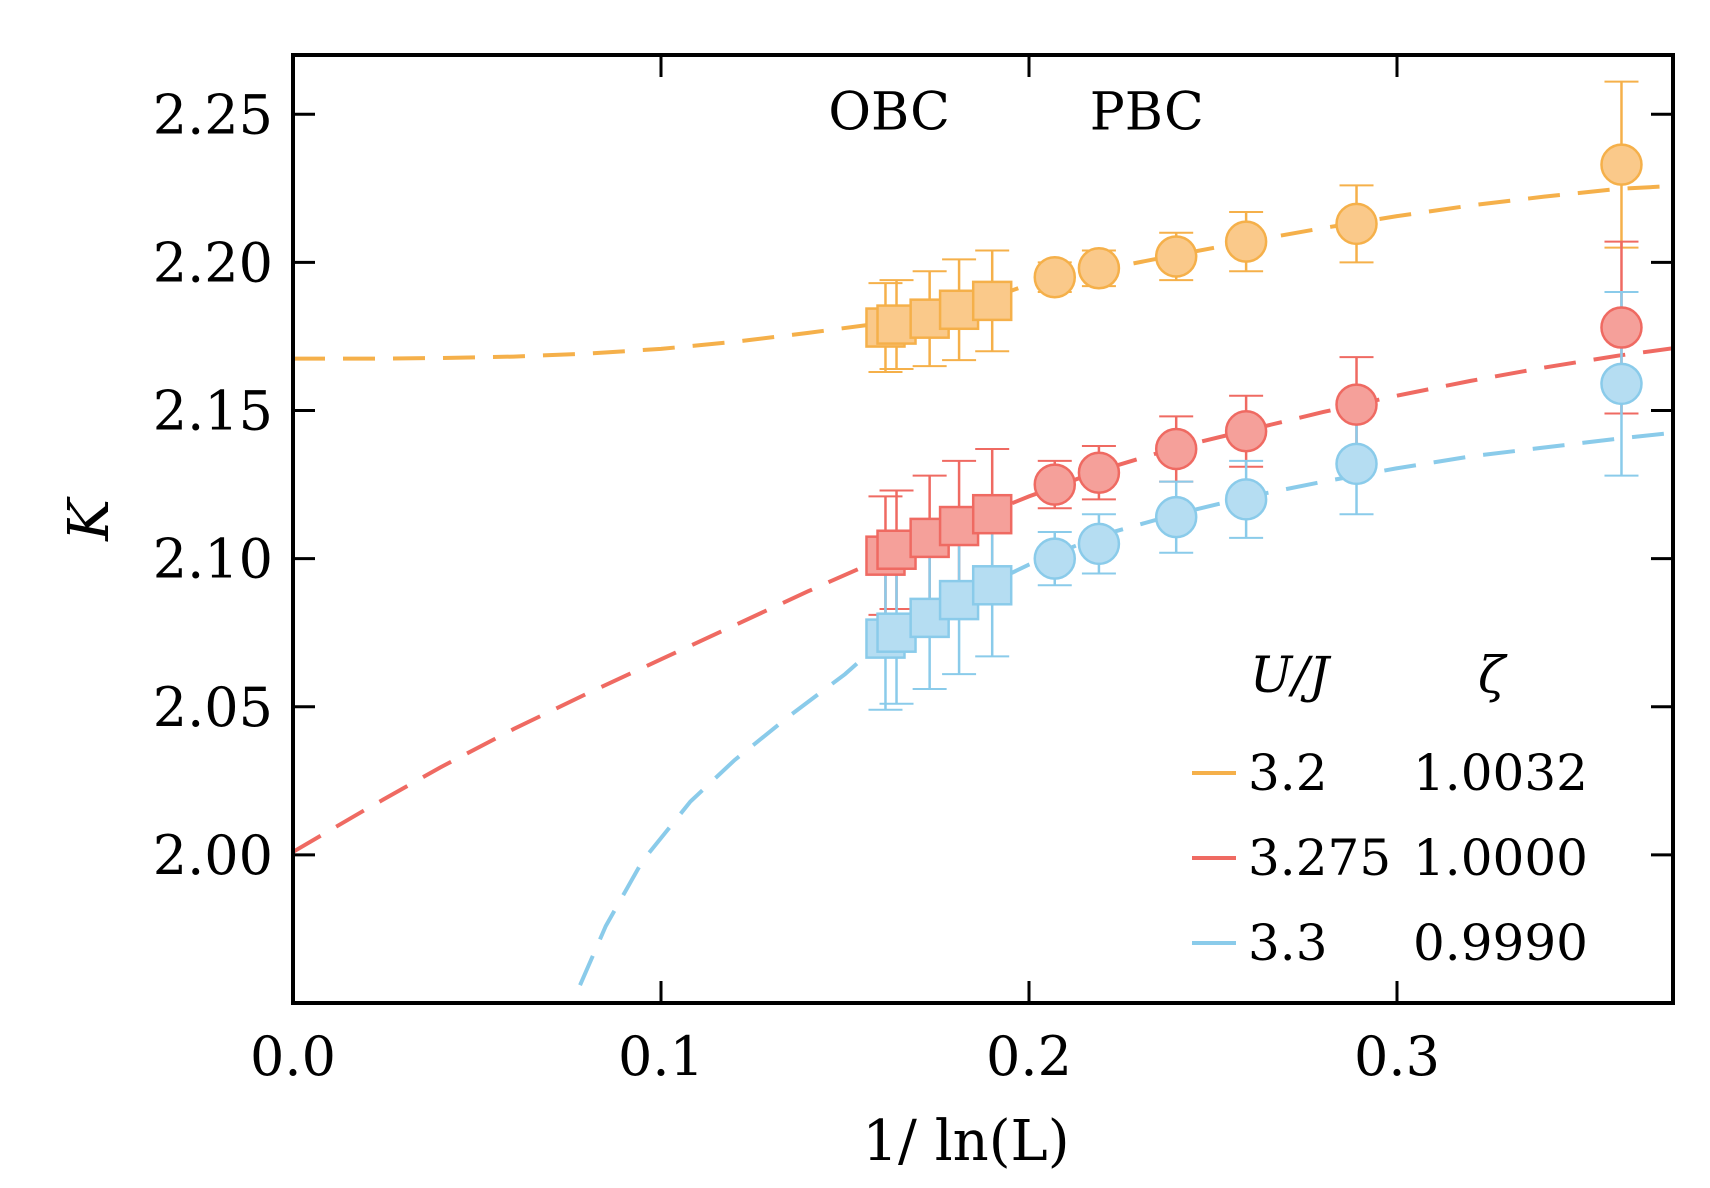 This screenshot has width=1710, height=1188. I want to click on x-tick-label: 0.3, so click(1397, 1056).